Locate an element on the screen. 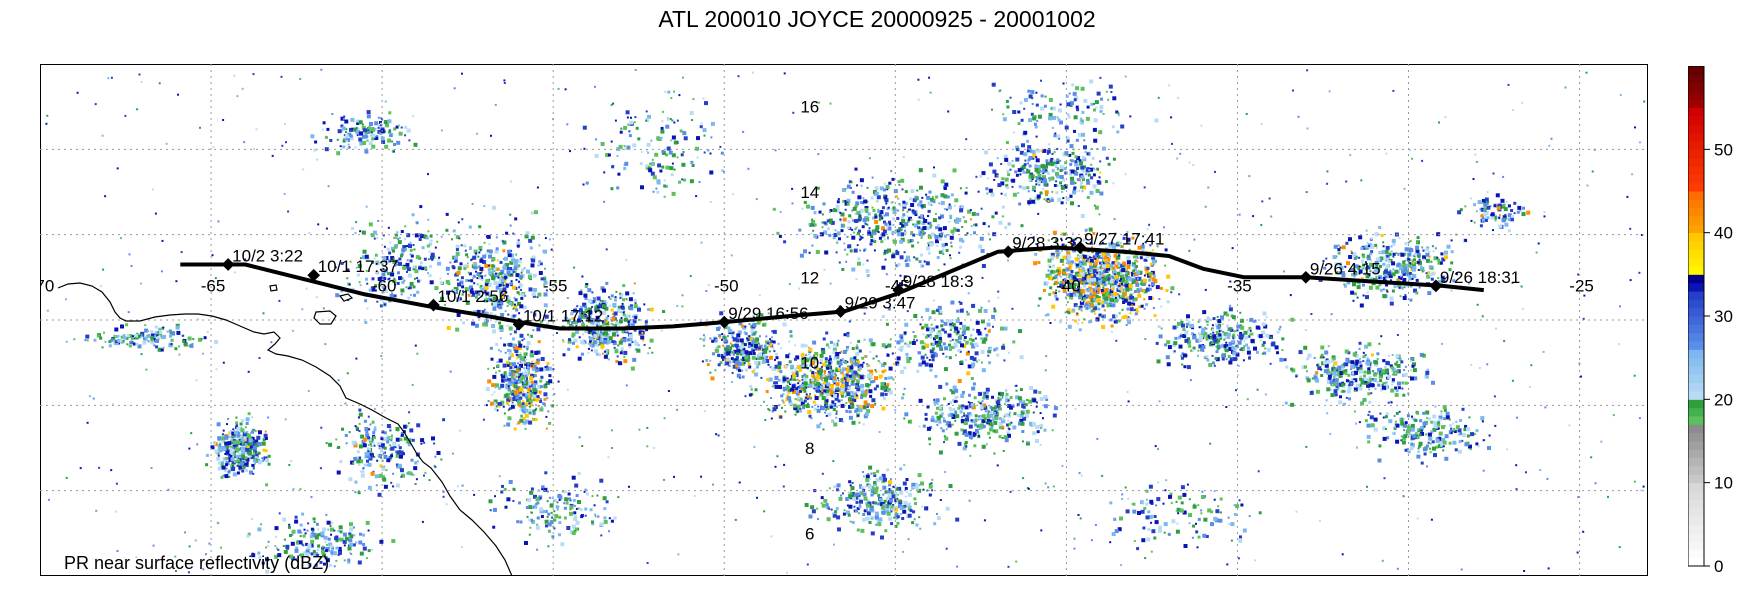  track-point-label: 9/26 4:15 is located at coordinates (1345, 268).